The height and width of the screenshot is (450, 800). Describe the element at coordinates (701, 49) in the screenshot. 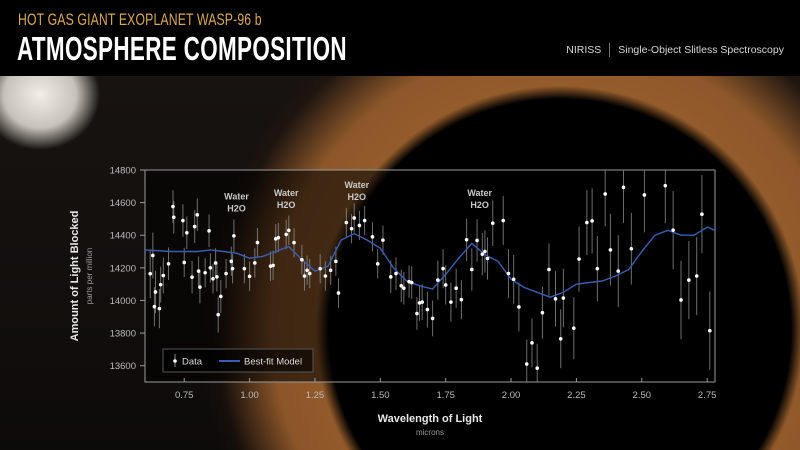

I see `observation-mode: Single-Object Slitless Spectroscopy` at that location.